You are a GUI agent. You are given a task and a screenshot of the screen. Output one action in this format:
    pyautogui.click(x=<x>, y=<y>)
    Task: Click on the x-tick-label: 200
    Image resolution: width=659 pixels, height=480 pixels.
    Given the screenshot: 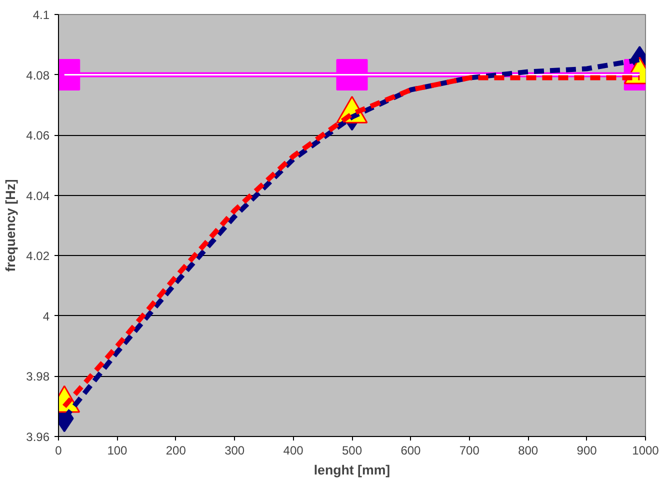 What is the action you would take?
    pyautogui.click(x=176, y=451)
    